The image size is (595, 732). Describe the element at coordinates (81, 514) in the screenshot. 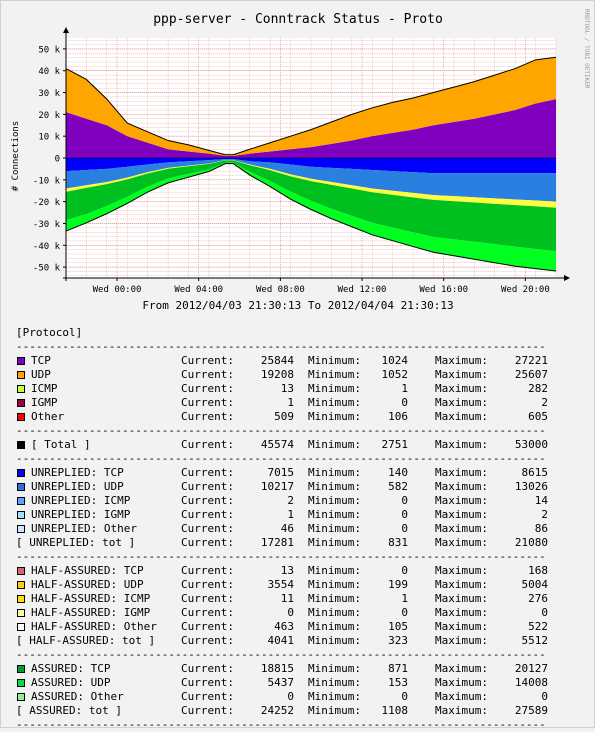

I see `legend-name: UNREPLIED: IGMP` at that location.